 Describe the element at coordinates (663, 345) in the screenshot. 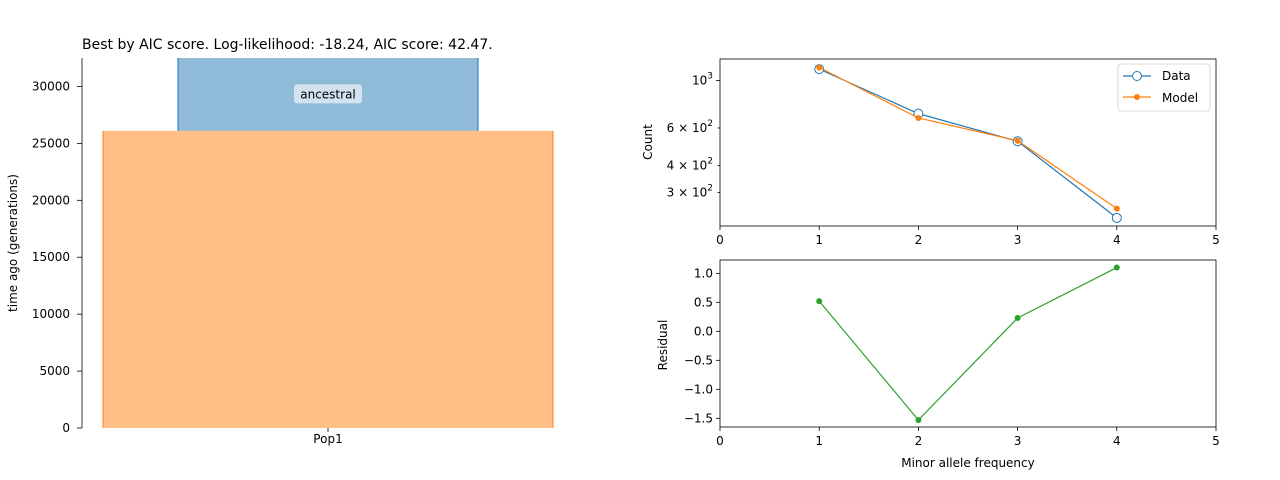

I see `residual-y-label: Residual` at that location.